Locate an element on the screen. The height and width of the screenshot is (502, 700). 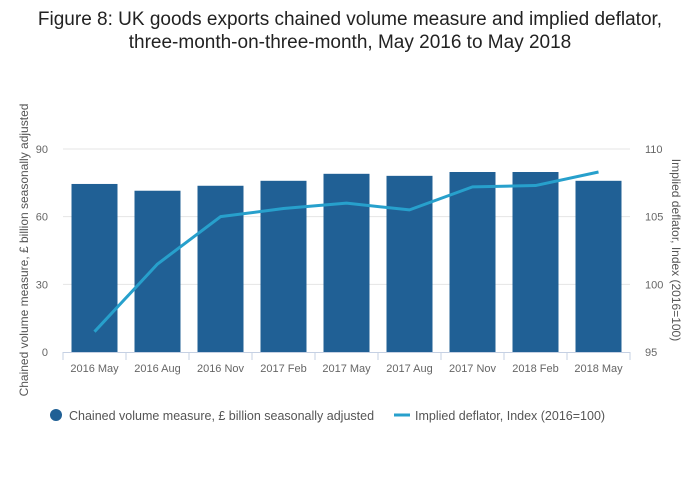
x-tick-label: 2017 Aug is located at coordinates (409, 369).